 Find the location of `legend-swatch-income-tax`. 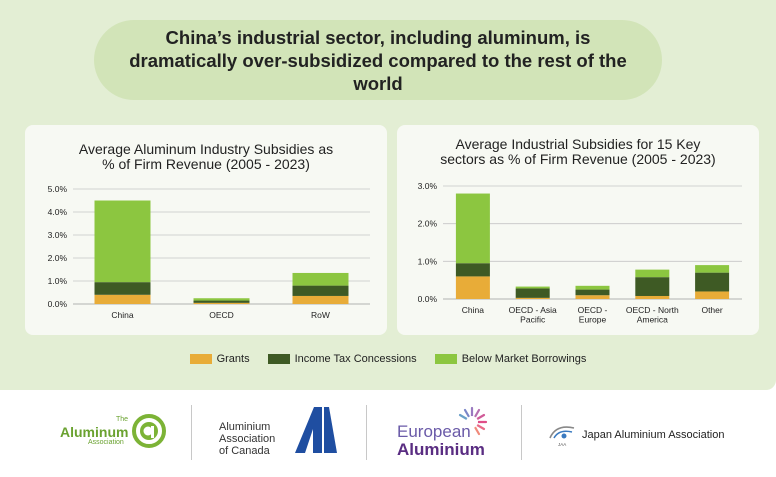

legend-swatch-income-tax is located at coordinates (278, 359).